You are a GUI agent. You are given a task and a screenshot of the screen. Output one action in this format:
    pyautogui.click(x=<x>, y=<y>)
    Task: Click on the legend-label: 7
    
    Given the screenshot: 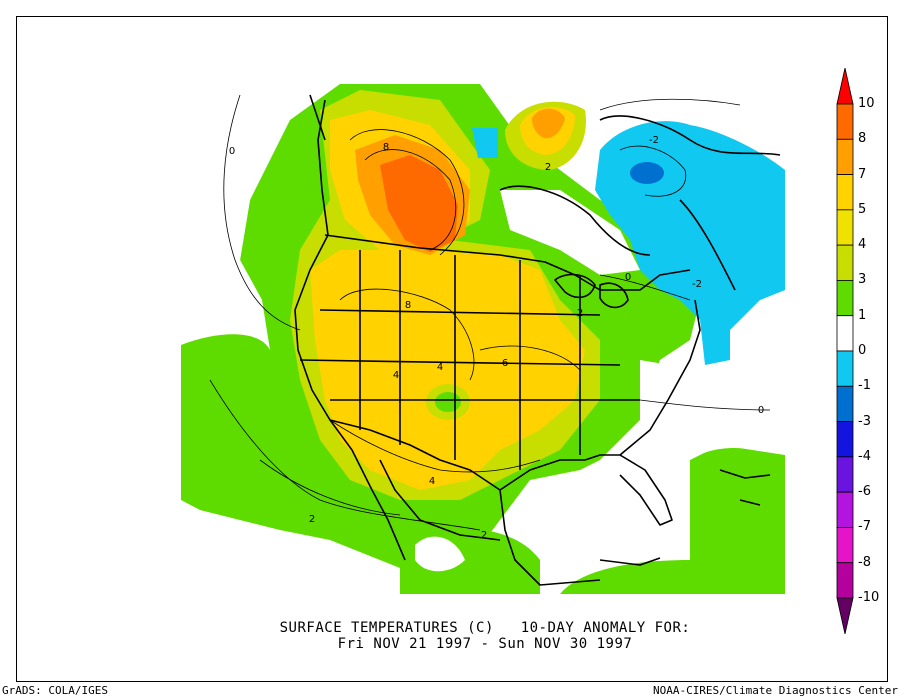 What is the action you would take?
    pyautogui.click(x=862, y=174)
    